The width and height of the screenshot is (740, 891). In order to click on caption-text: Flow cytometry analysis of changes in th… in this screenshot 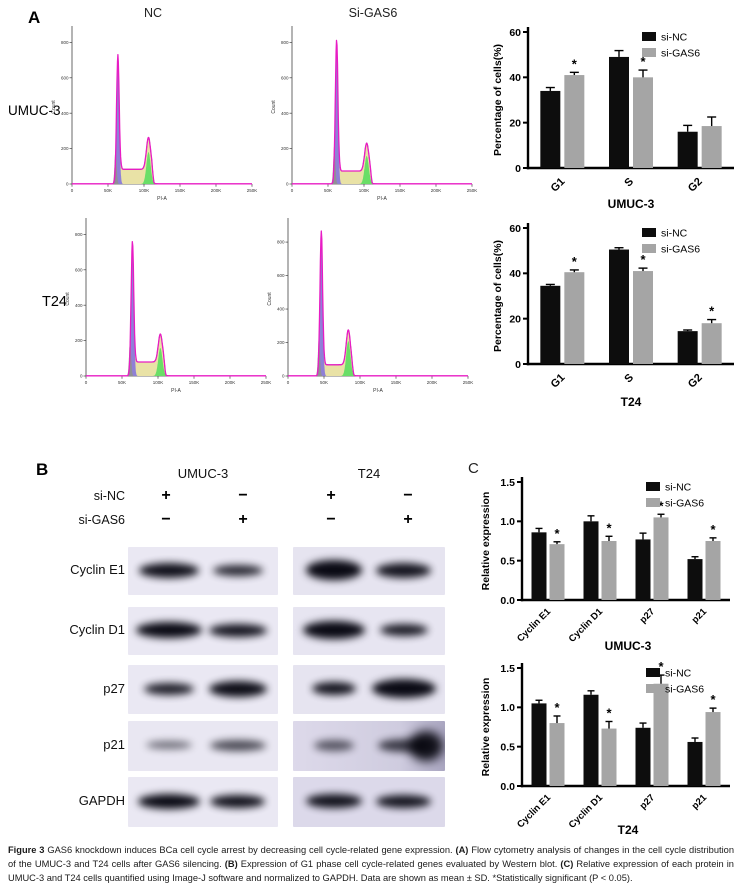, I will do `click(371, 857)`.